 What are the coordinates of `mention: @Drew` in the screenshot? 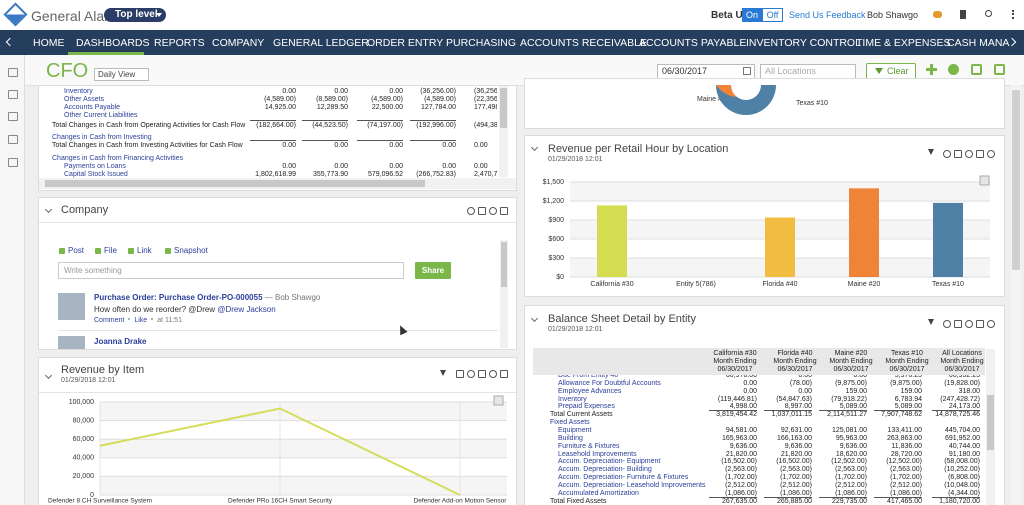 It's located at (202, 309).